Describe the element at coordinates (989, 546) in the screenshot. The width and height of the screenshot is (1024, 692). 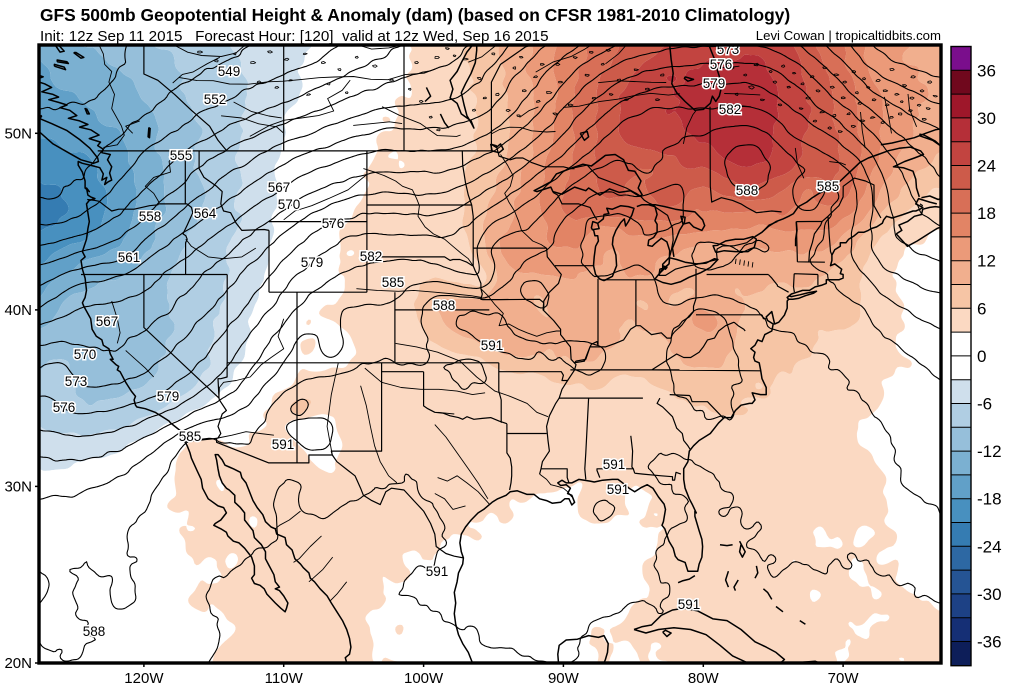
I see `svg-text: -24` at that location.